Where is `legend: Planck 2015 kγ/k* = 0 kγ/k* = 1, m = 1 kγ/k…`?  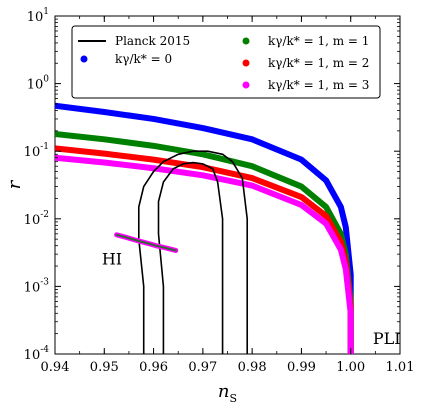
legend: Planck 2015 kγ/k* = 0 kγ/k* = 1, m = 1 kγ/k… is located at coordinates (226, 62).